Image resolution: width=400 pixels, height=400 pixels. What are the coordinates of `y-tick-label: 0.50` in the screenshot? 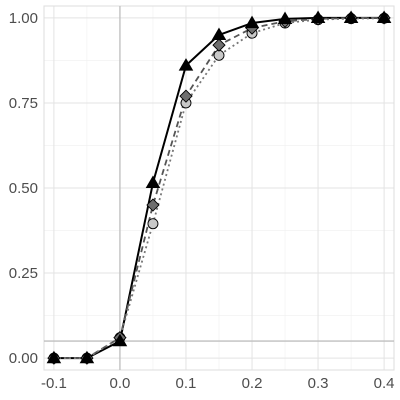 It's located at (23, 188).